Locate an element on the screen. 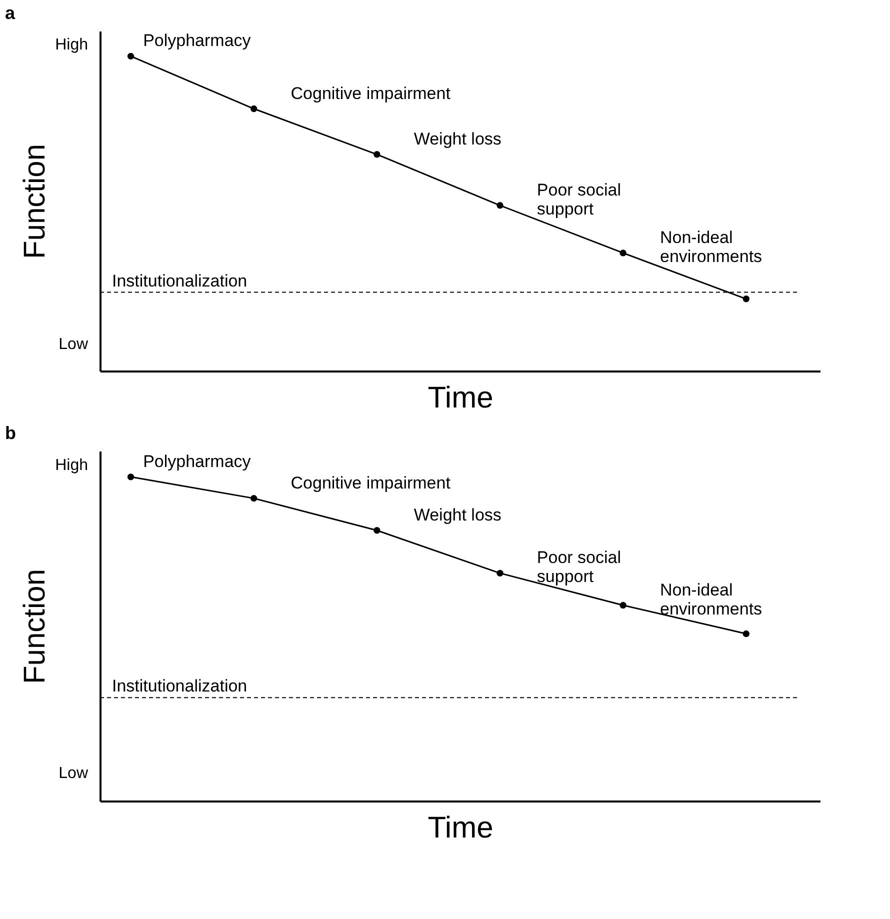  chart-title: a is located at coordinates (10, 13).